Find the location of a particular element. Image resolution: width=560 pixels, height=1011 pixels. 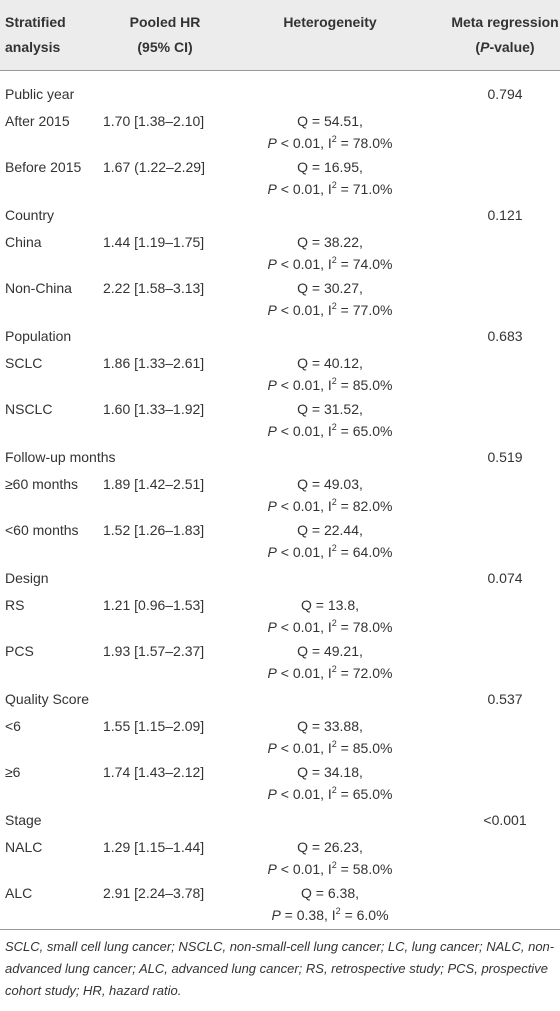

heterogeneity: Q = 22.44, is located at coordinates (330, 530).